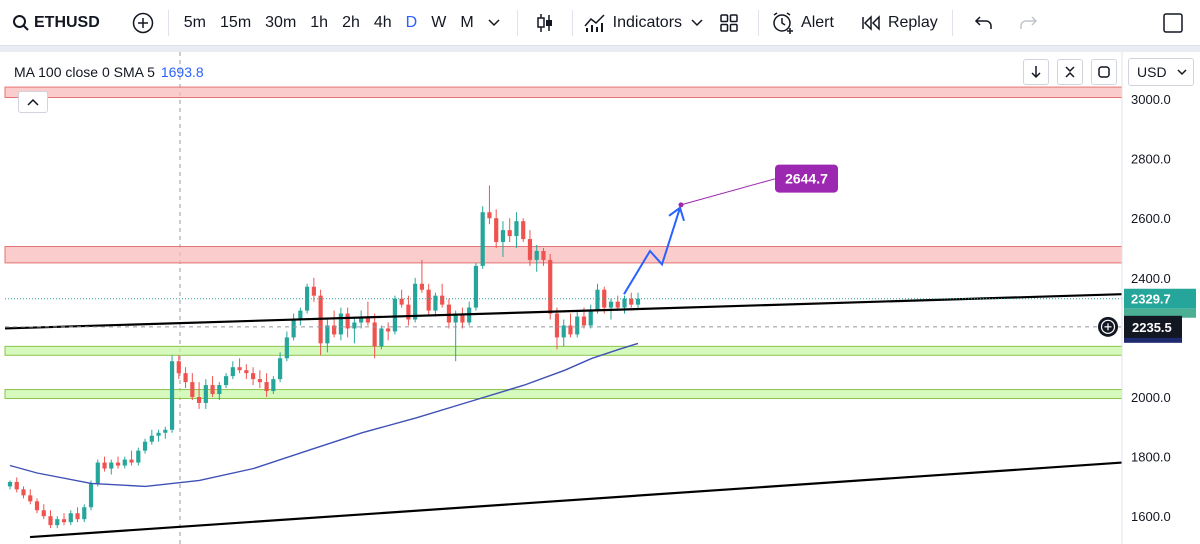 Image resolution: width=1200 pixels, height=544 pixels. I want to click on arrow-down-icon, so click(1036, 72).